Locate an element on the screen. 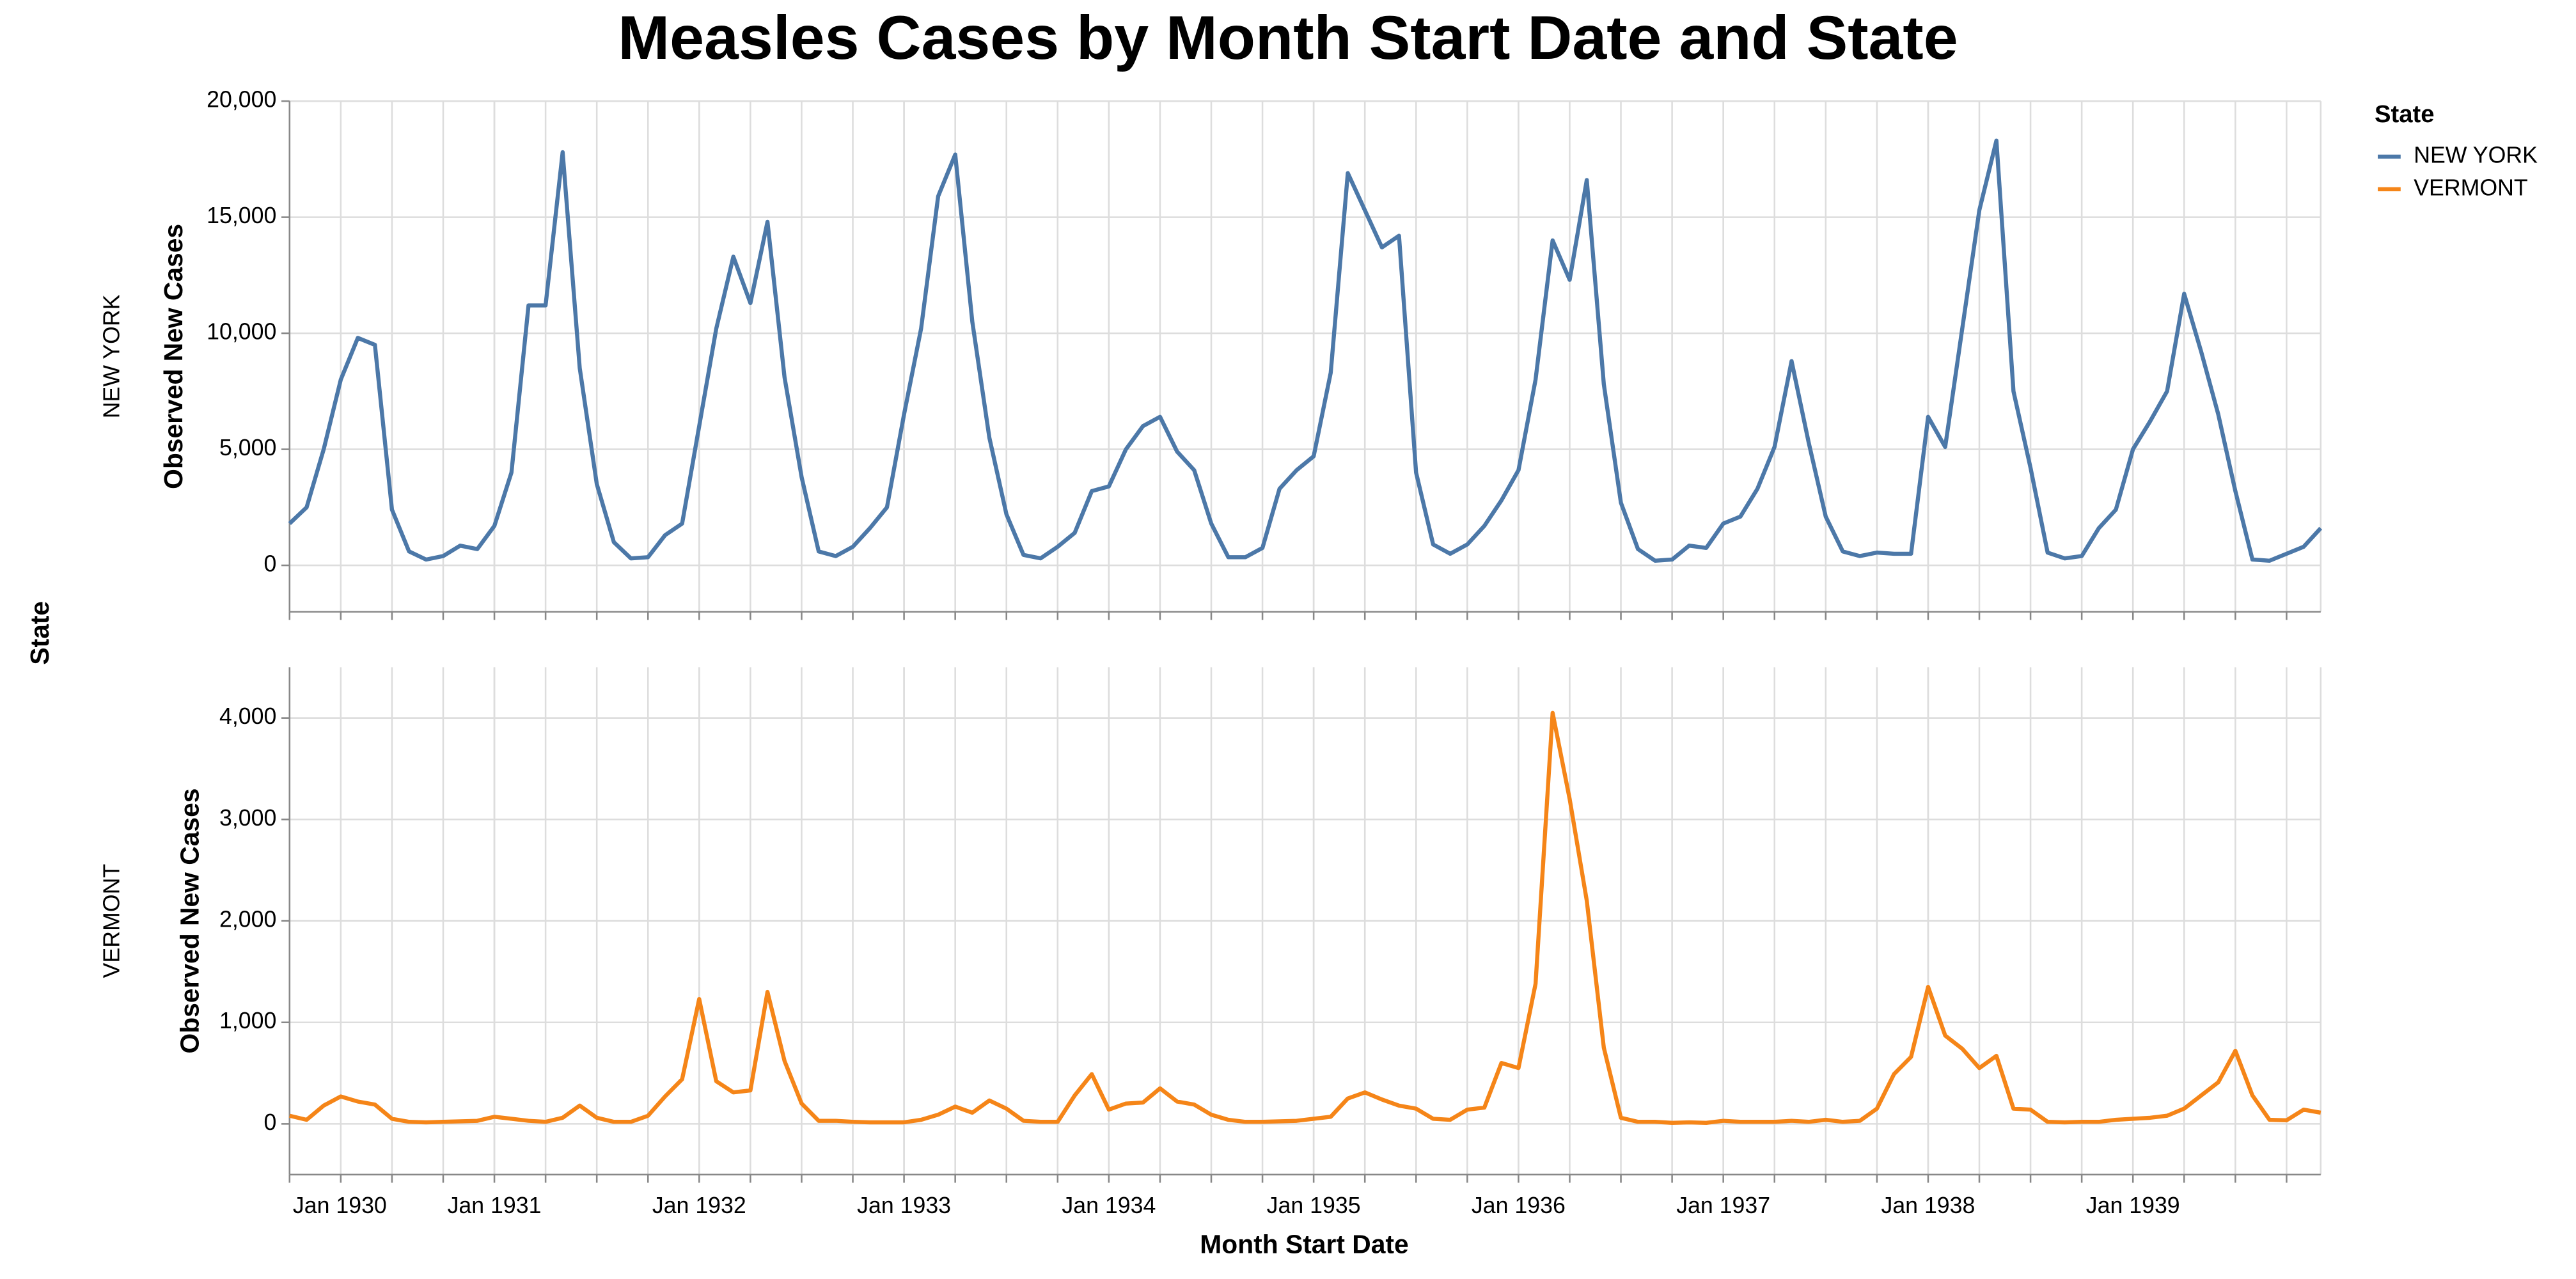 This screenshot has height=1279, width=2576. legend-title: State is located at coordinates (2405, 114).